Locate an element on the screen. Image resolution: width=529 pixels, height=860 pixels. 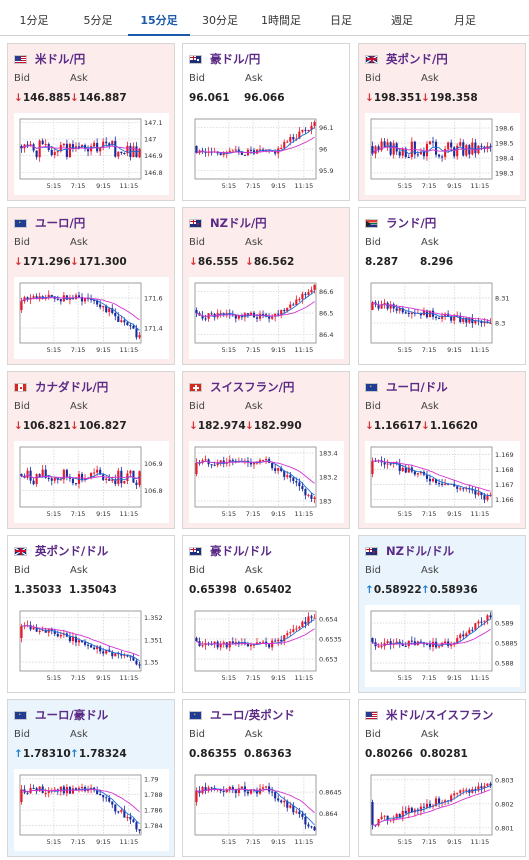
currency-pair-name: NZドル/円 is located at coordinates (238, 223).